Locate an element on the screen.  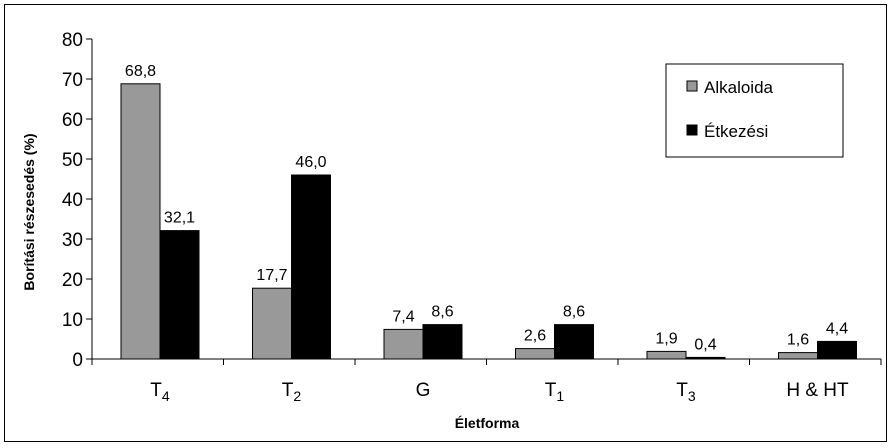
y-axis-title: Borítási részesedés (%) is located at coordinates (29, 211).